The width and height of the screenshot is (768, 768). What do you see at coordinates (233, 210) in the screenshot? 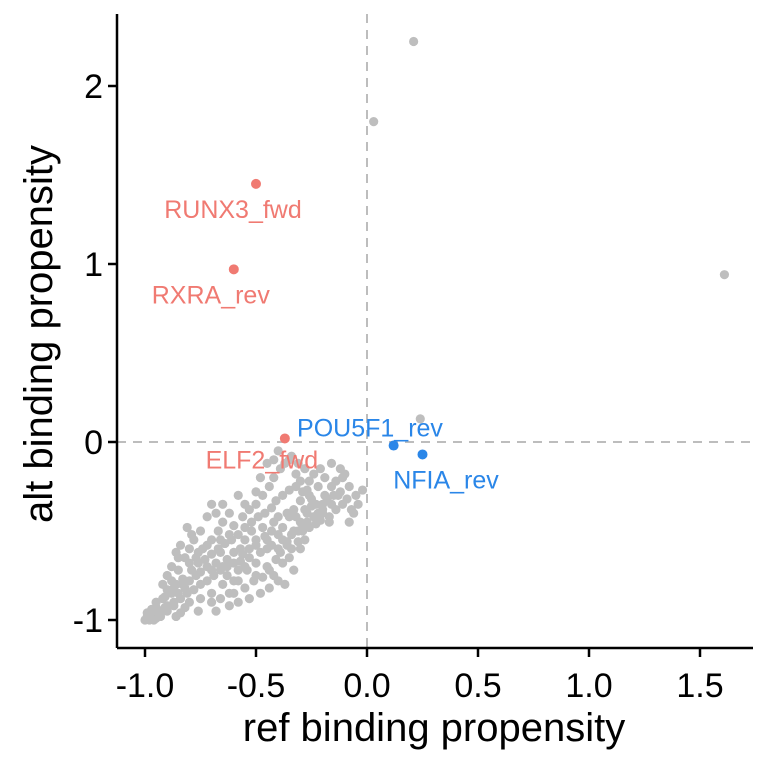
I see `point-label: RUNX3_fwd` at bounding box center [233, 210].